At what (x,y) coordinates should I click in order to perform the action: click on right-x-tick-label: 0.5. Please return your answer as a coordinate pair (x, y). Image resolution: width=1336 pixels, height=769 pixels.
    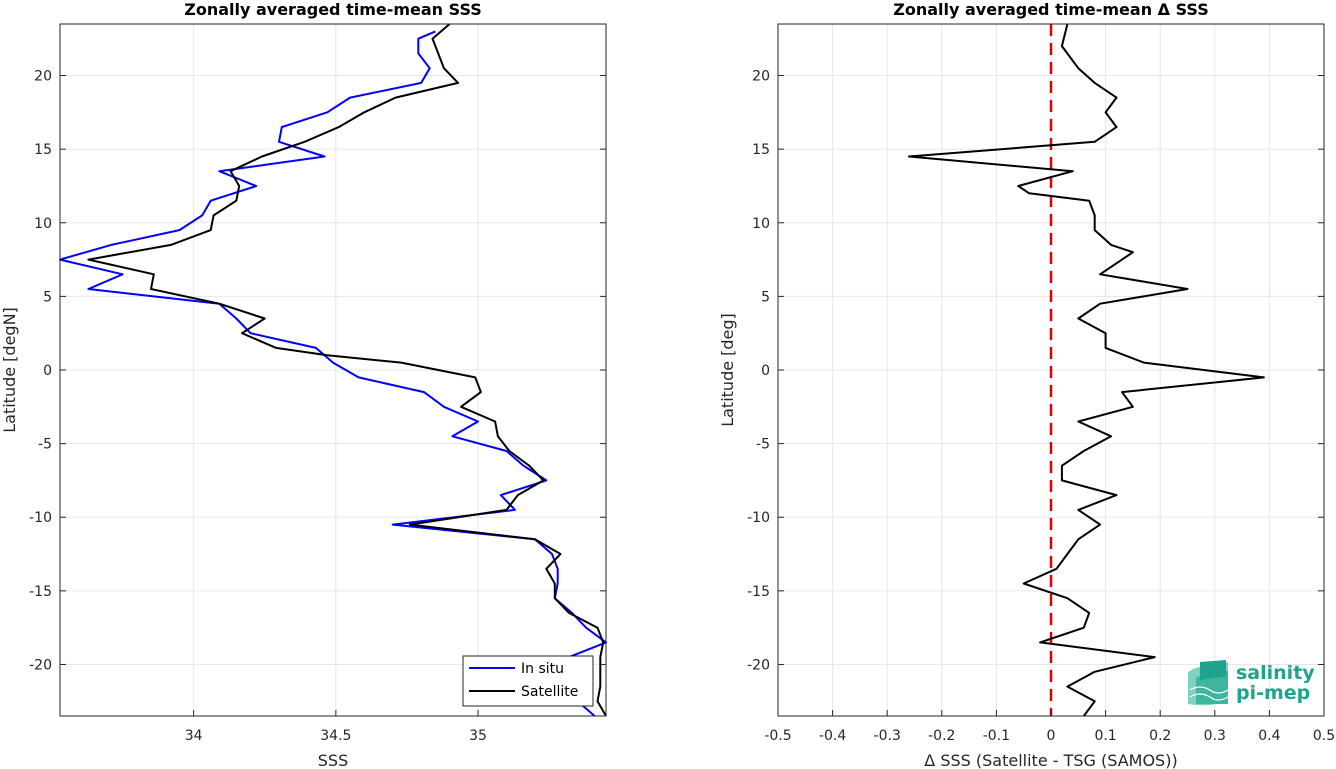
    Looking at the image, I should click on (1324, 736).